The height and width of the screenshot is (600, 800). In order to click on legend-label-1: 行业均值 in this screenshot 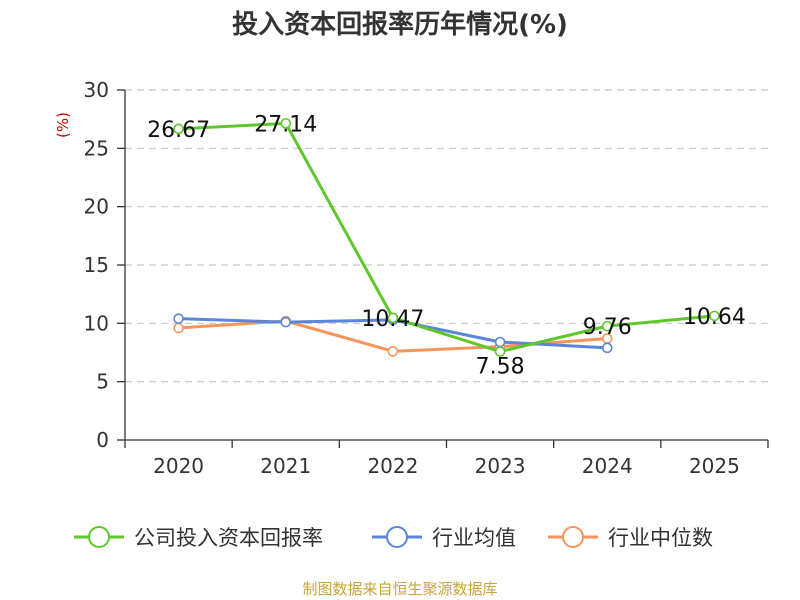, I will do `click(474, 538)`.